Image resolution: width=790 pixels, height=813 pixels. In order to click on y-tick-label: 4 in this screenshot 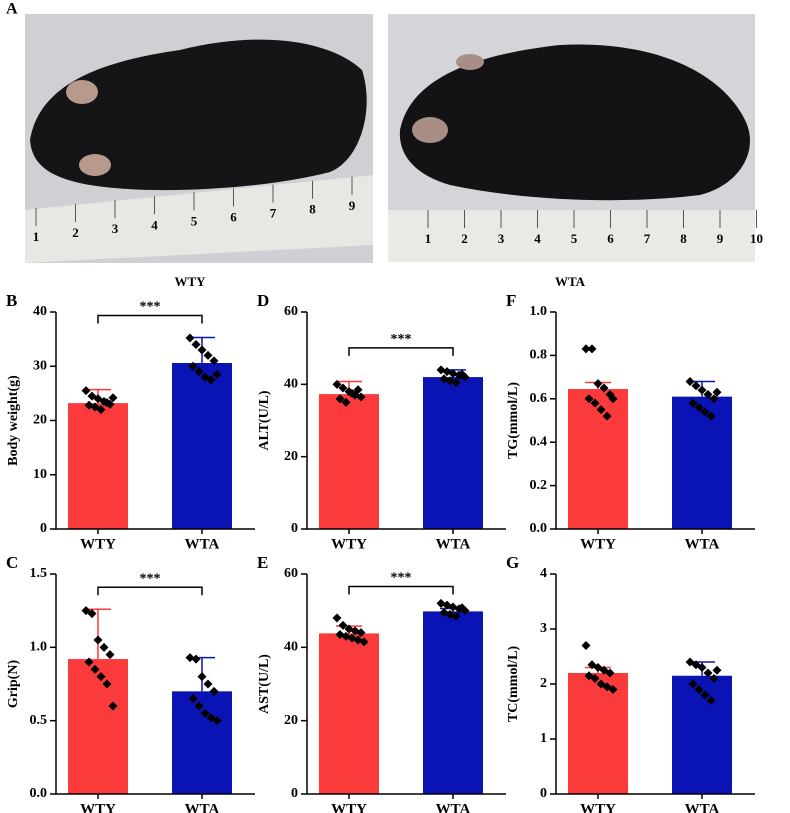, I will do `click(543, 573)`.